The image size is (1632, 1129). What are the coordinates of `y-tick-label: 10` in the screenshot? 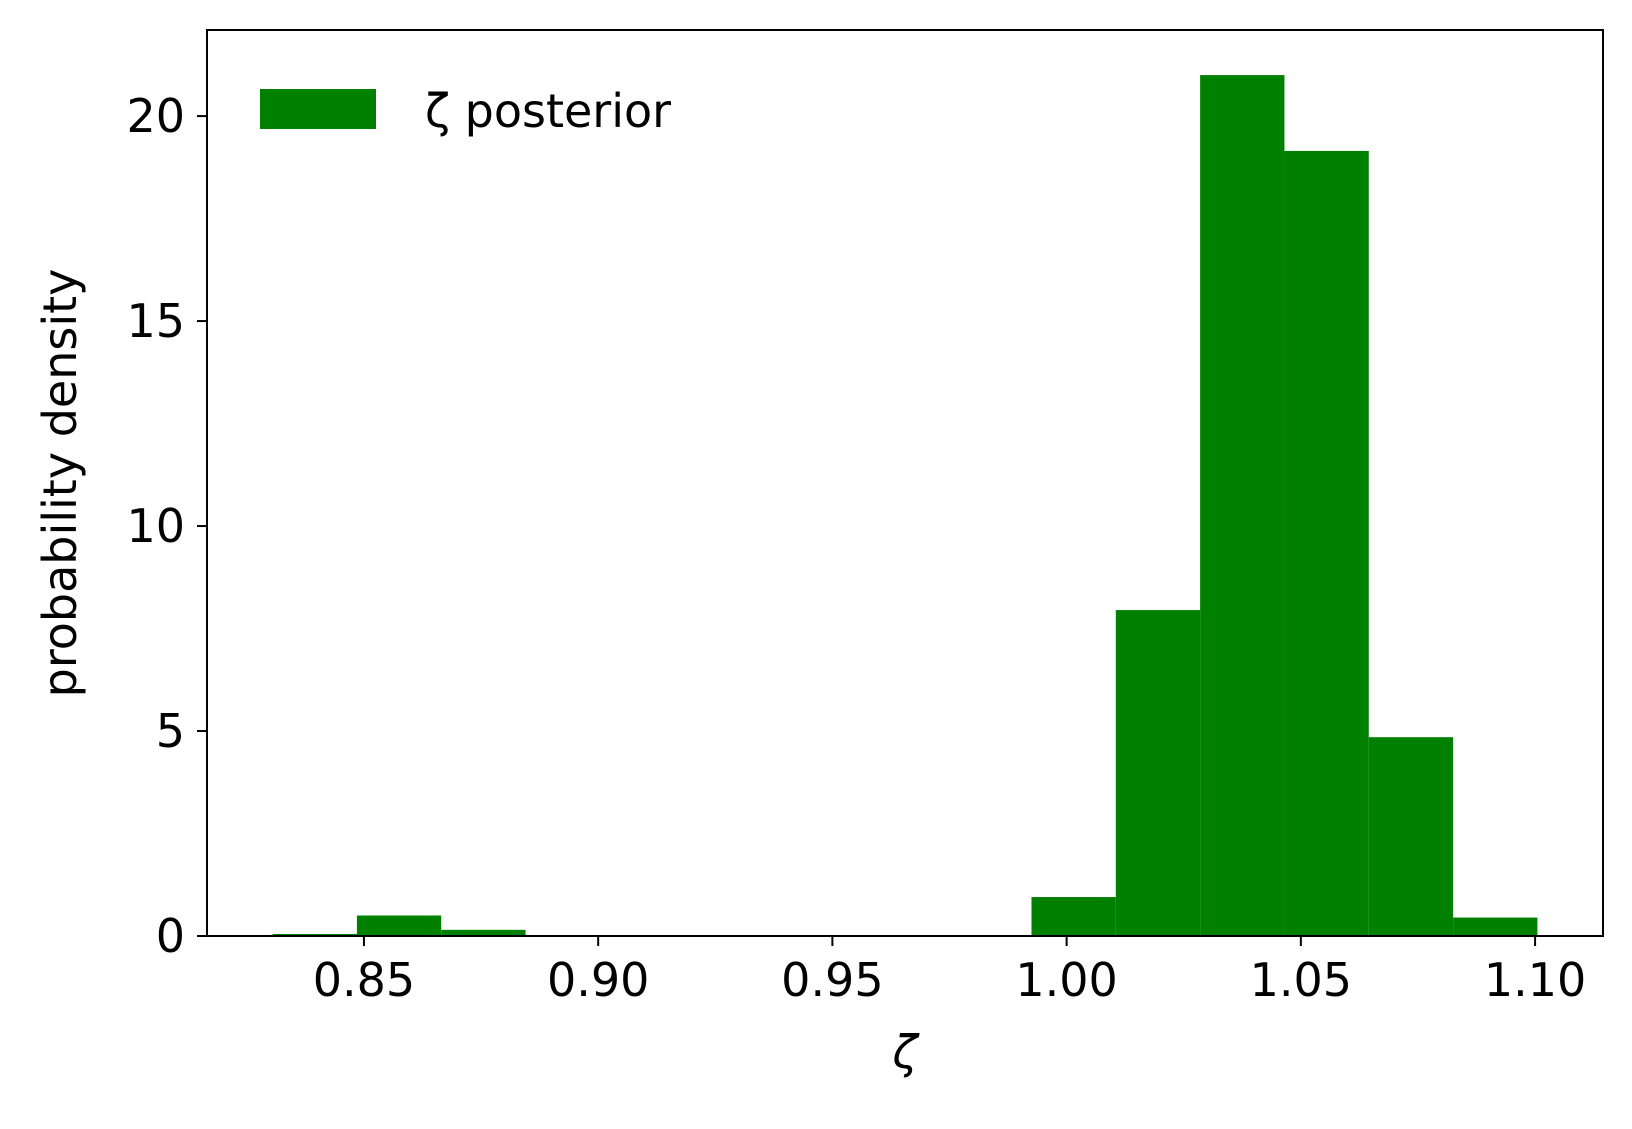 It's located at (155, 526).